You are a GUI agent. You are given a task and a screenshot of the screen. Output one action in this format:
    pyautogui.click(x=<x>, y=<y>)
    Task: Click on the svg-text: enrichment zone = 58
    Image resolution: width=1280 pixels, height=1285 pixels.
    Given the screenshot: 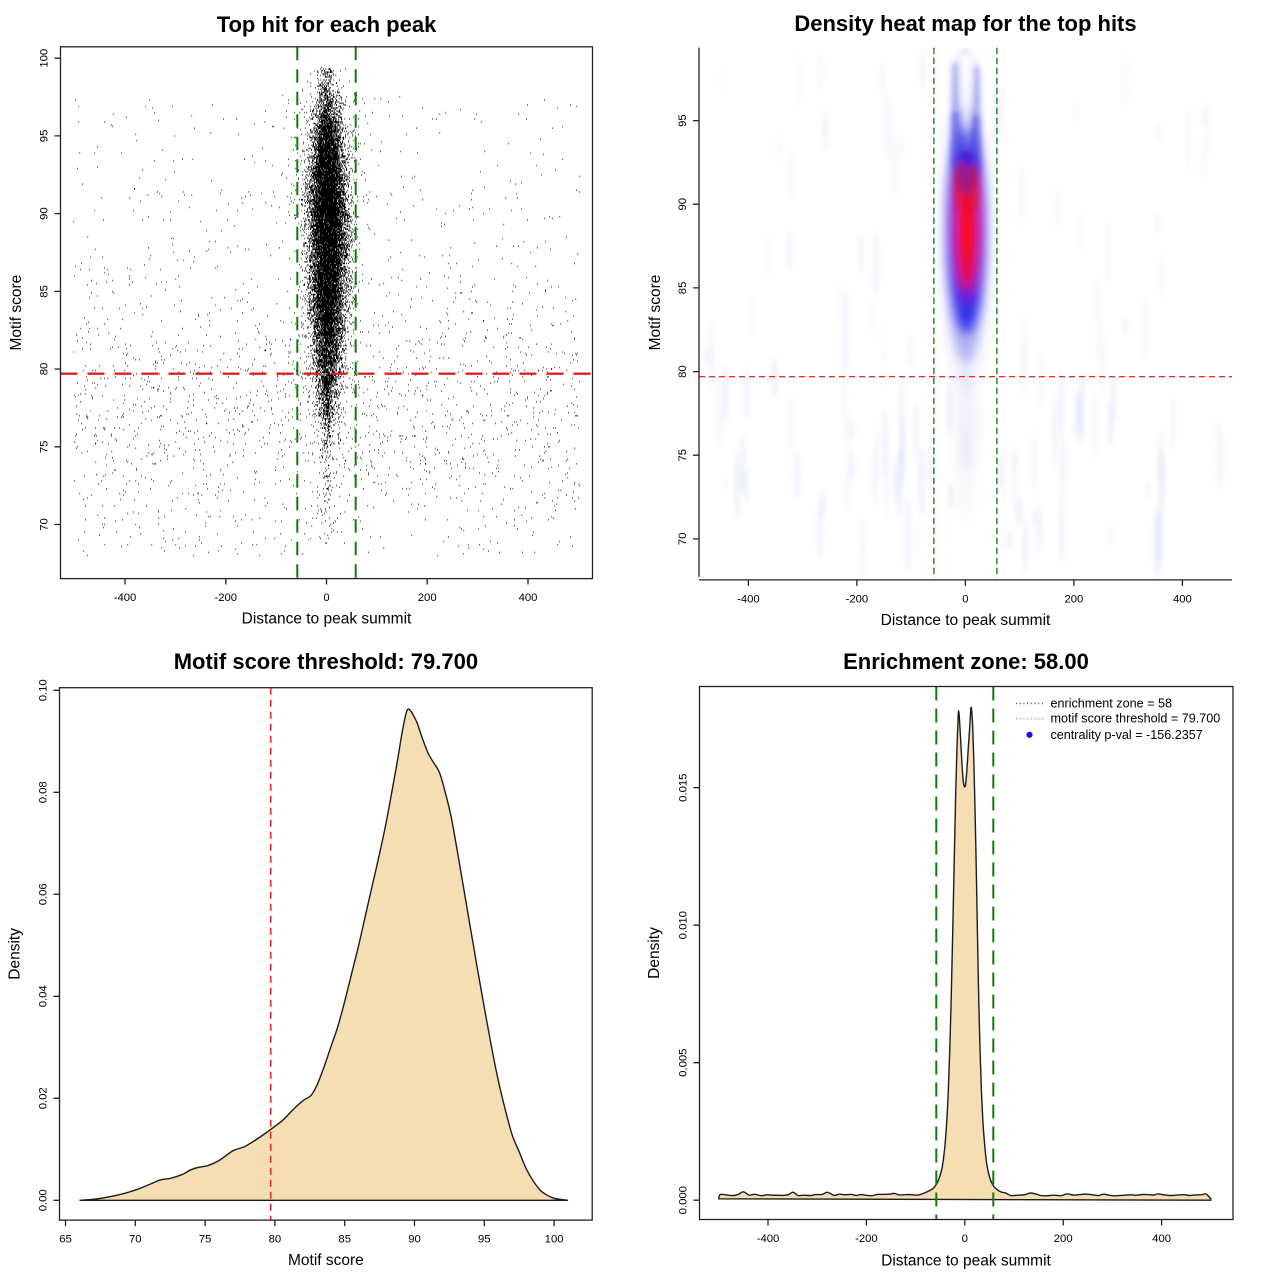 What is the action you would take?
    pyautogui.click(x=1111, y=703)
    